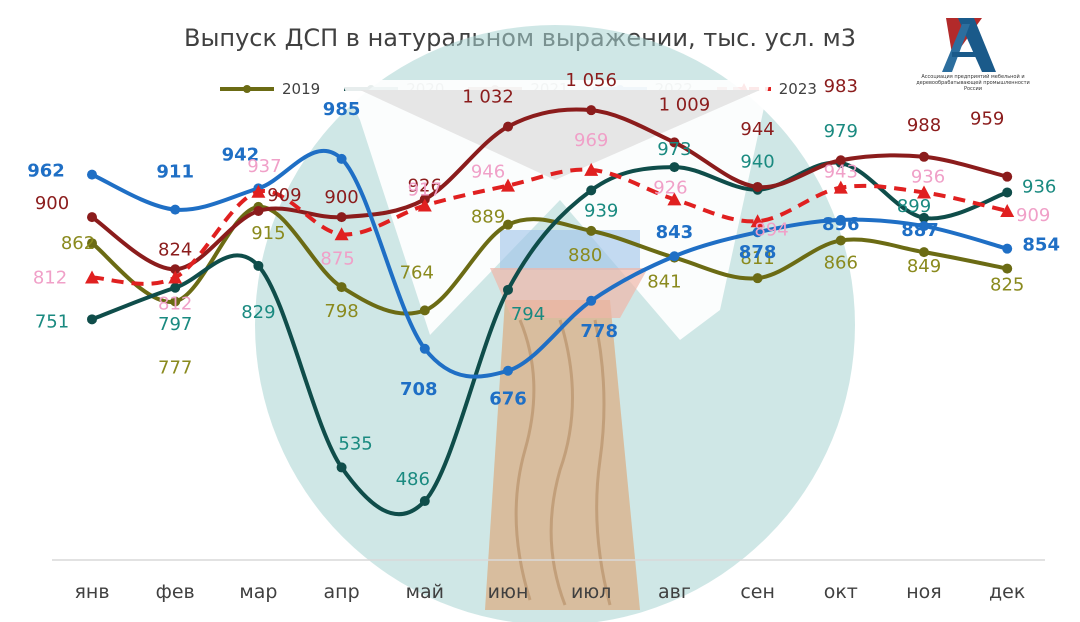 The image size is (1080, 622). Describe the element at coordinates (258, 312) in the screenshot. I see `label-2020-мар: 829` at that location.